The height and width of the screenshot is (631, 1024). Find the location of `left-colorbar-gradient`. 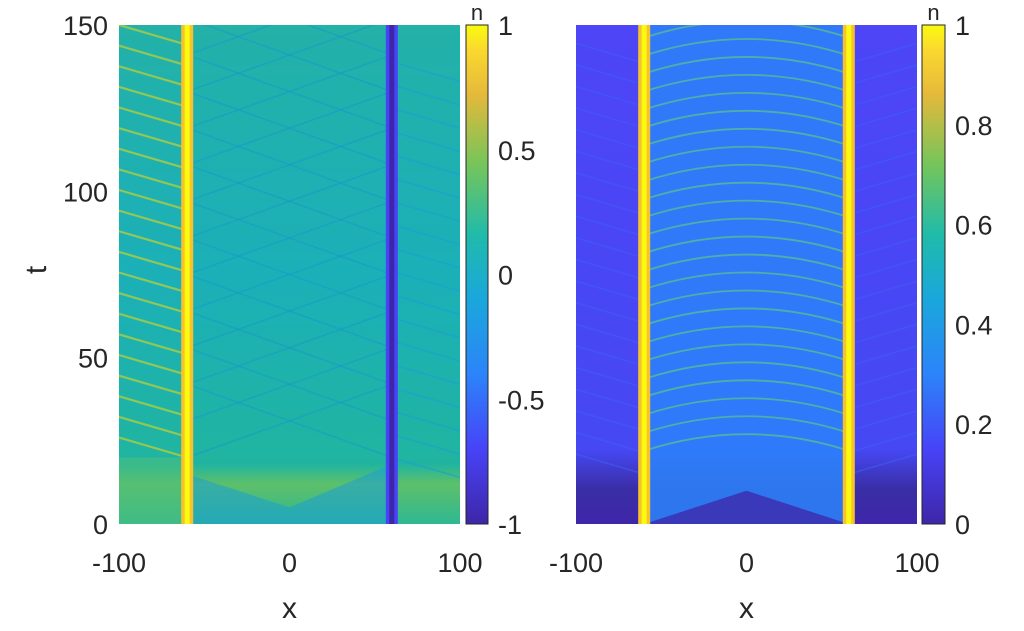

left-colorbar-gradient is located at coordinates (477, 274).